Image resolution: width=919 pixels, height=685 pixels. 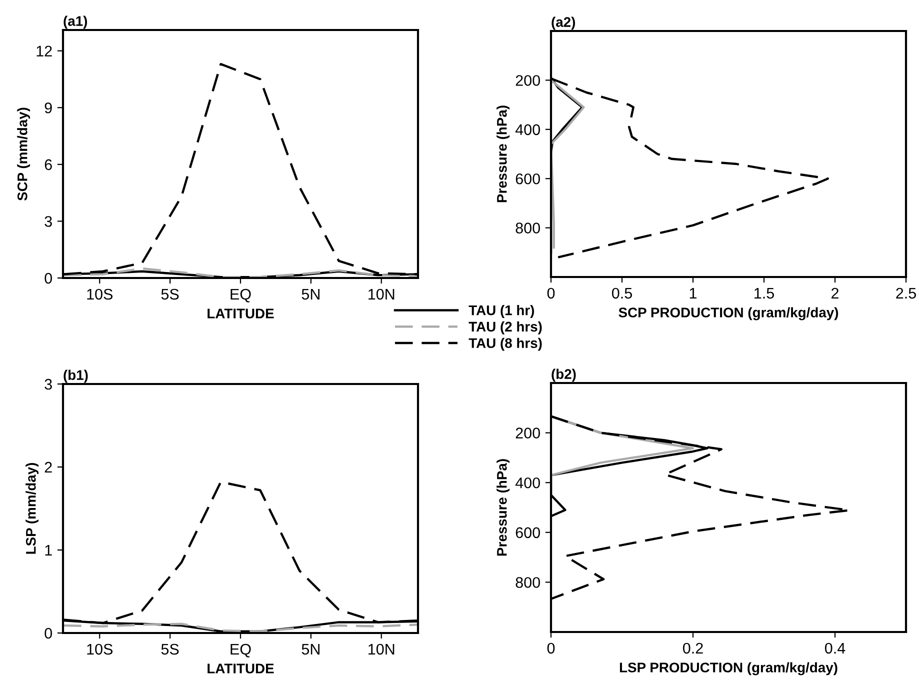 I want to click on chart-title: (a2), so click(x=564, y=23).